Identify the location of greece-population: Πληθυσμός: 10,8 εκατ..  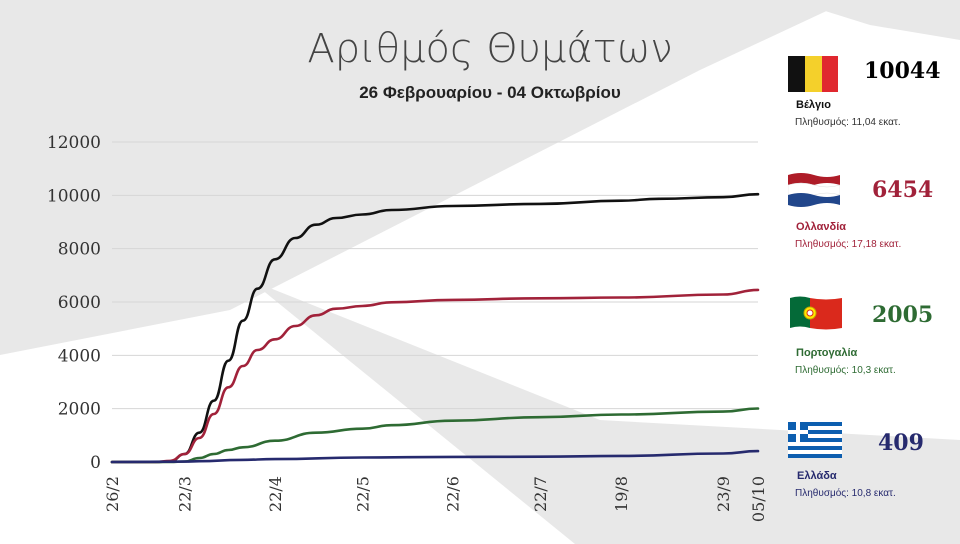
(845, 493).